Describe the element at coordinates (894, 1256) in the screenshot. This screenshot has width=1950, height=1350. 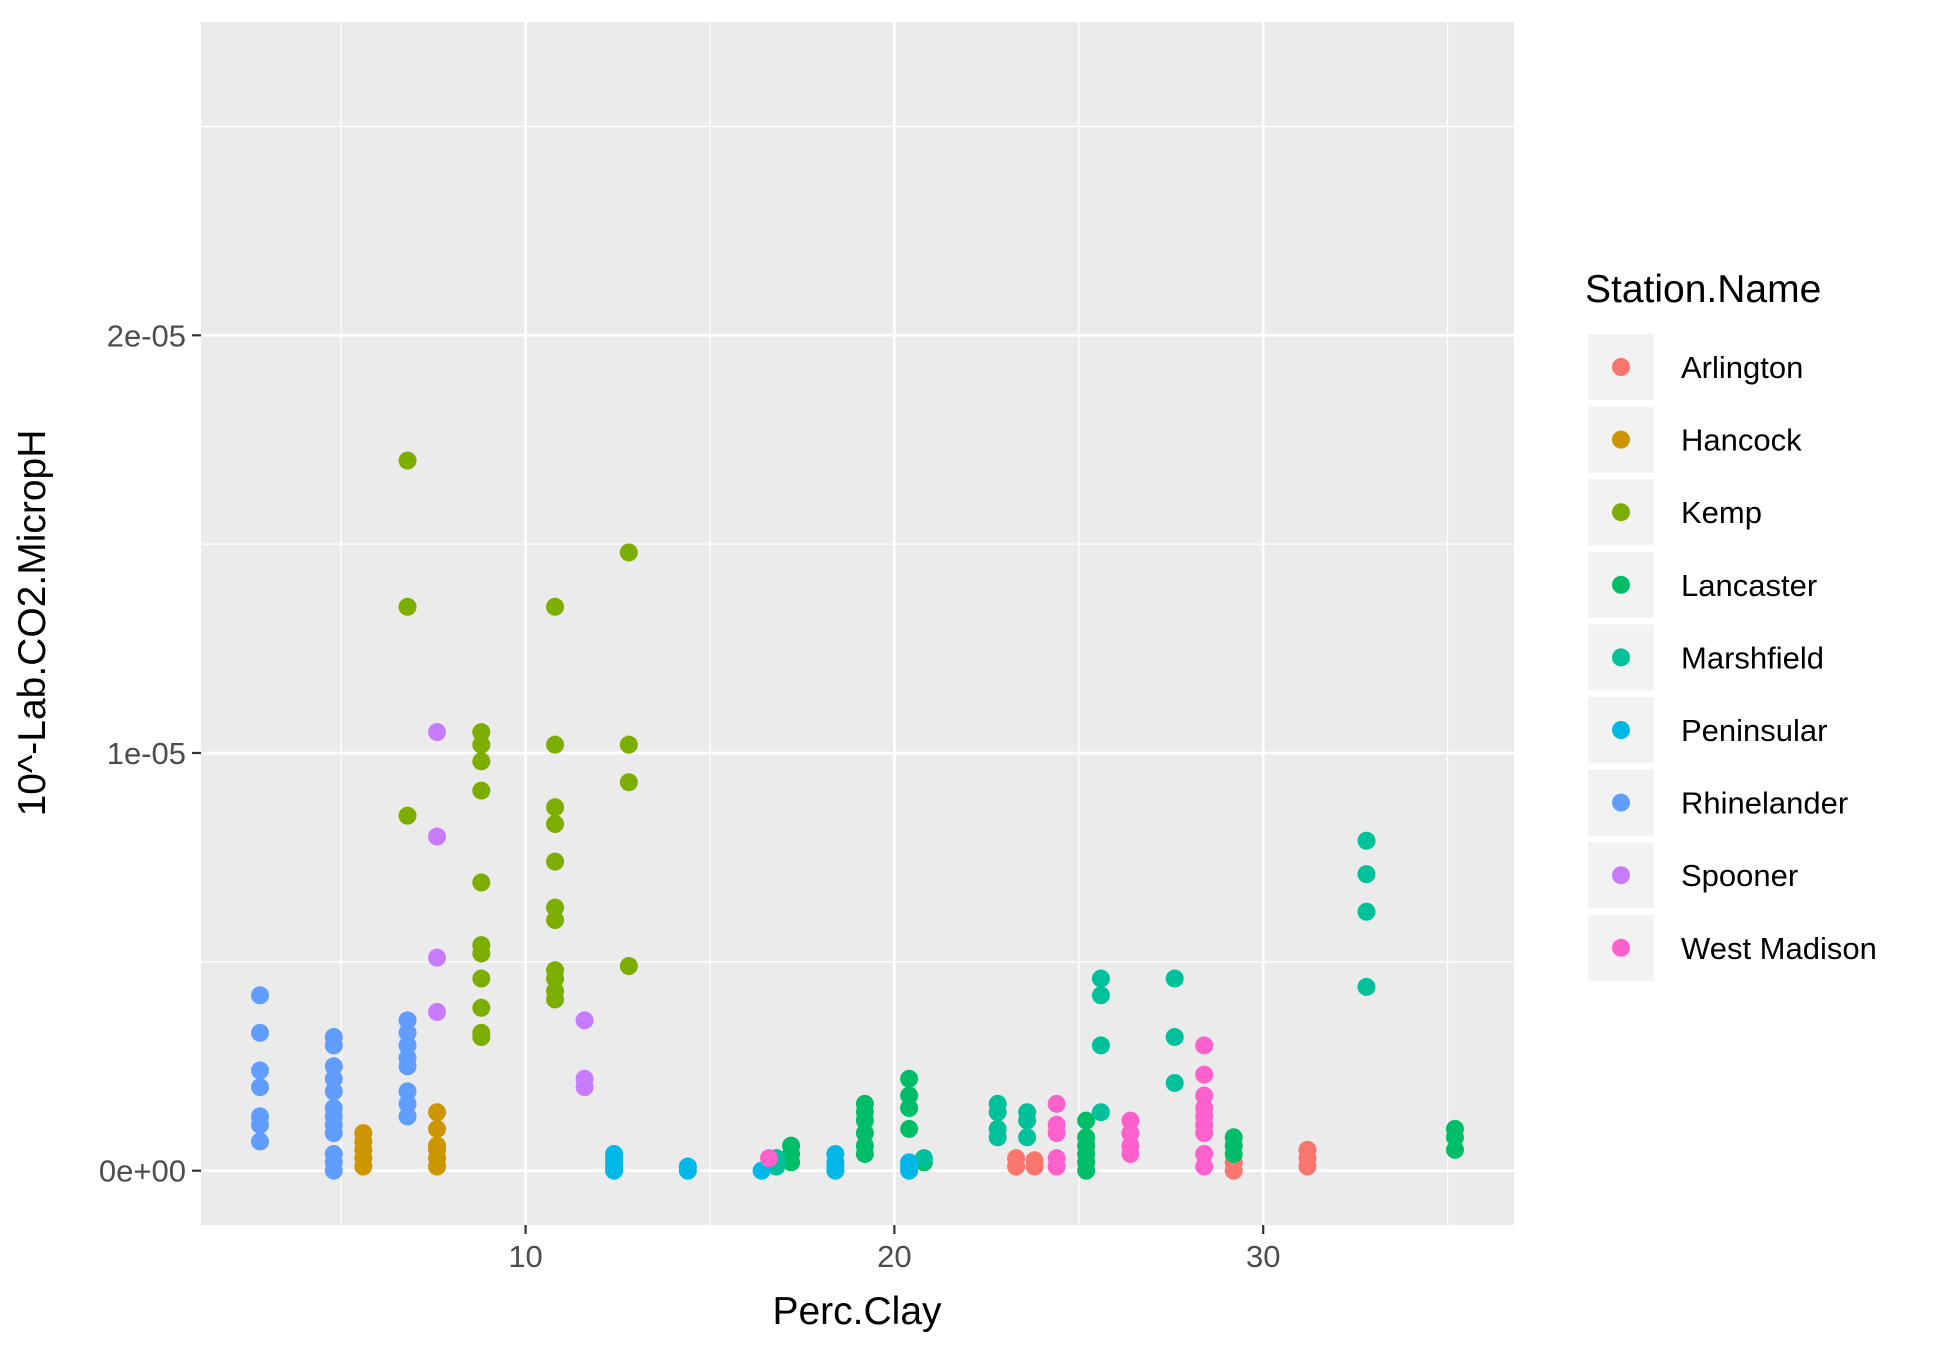
I see `x-tick-label: 20` at that location.